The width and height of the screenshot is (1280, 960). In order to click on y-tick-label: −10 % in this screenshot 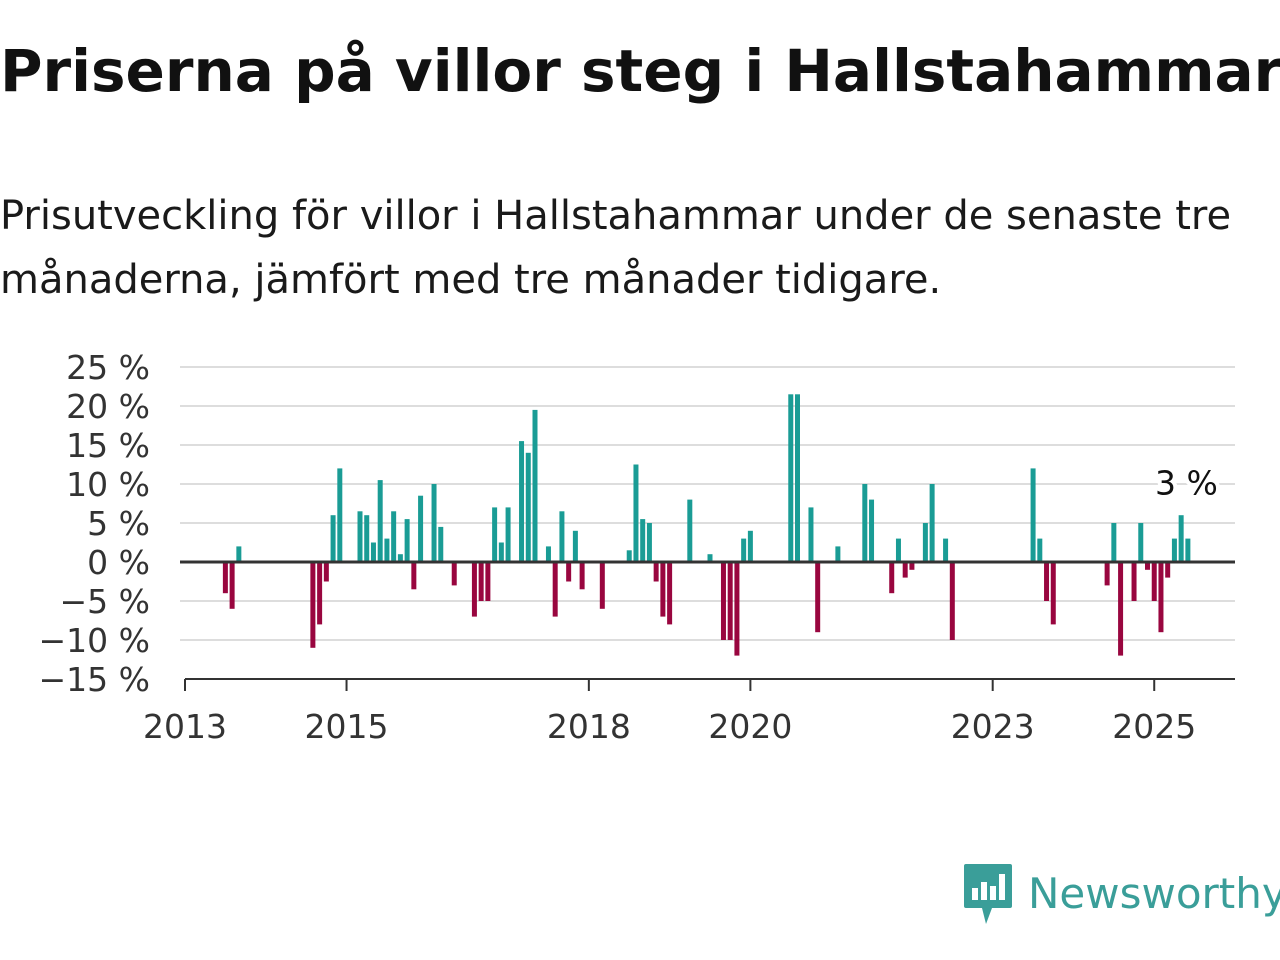, I will do `click(95, 640)`.